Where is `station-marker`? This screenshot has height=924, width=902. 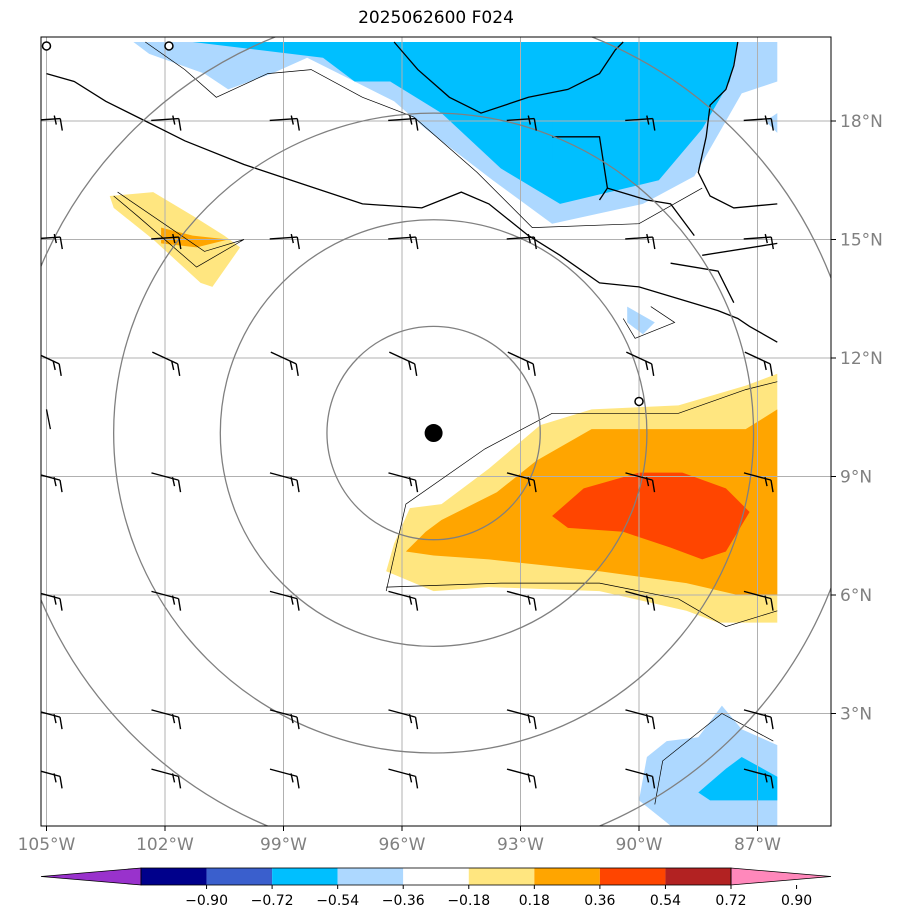
station-marker is located at coordinates (169, 46).